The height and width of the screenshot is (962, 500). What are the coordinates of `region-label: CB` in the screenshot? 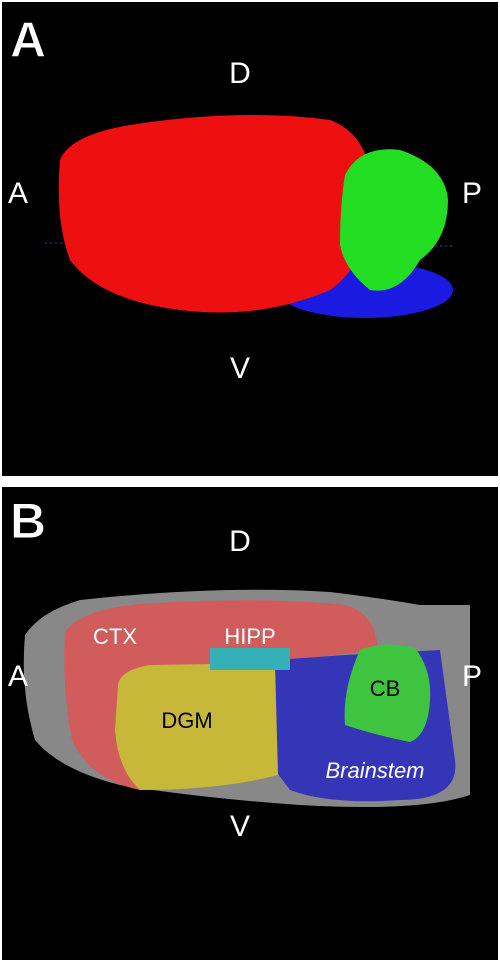 It's located at (385, 688).